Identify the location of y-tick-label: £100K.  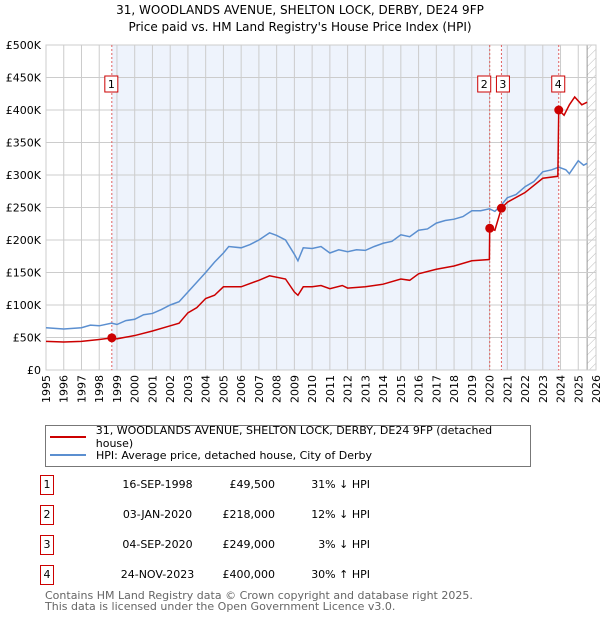
(24, 305).